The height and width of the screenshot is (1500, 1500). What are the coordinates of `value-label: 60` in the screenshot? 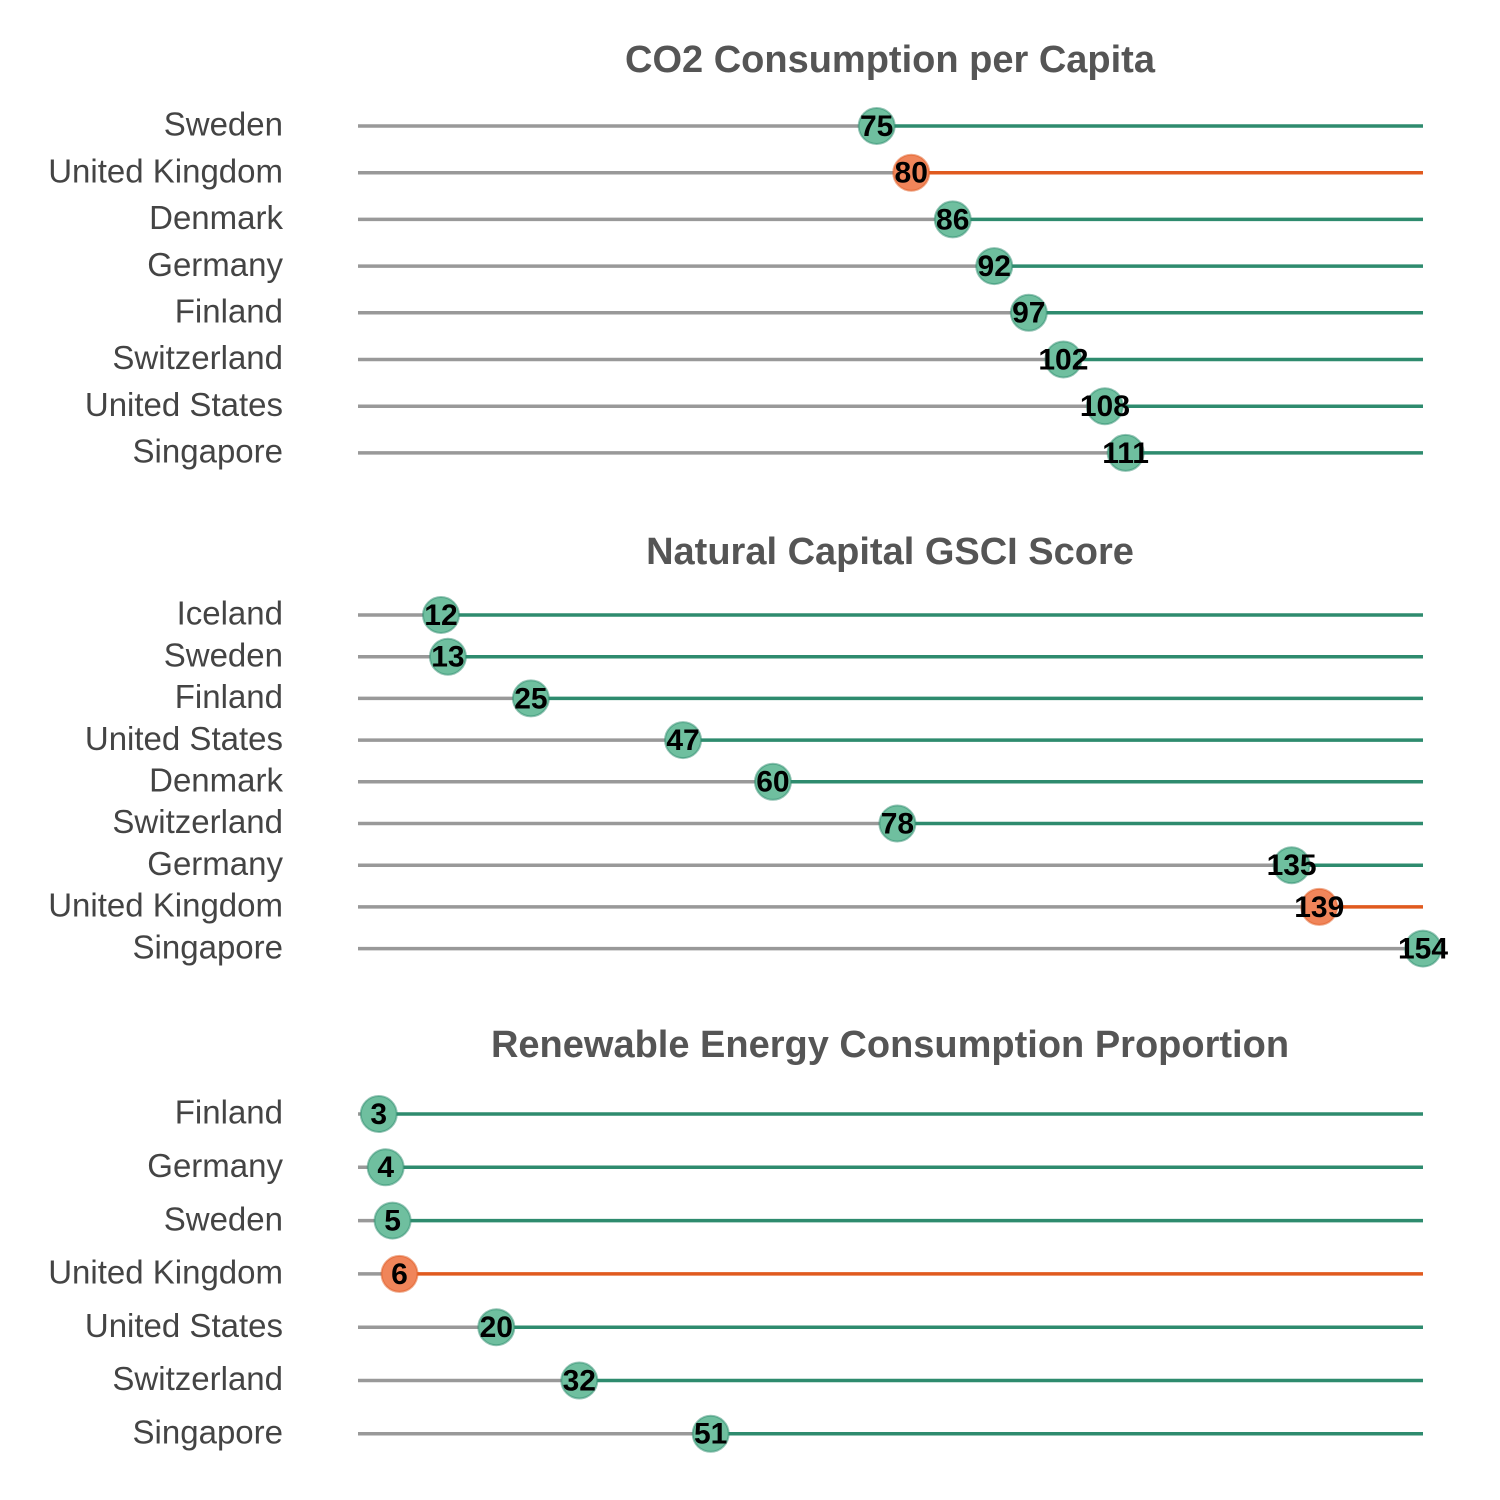 It's located at (772, 782).